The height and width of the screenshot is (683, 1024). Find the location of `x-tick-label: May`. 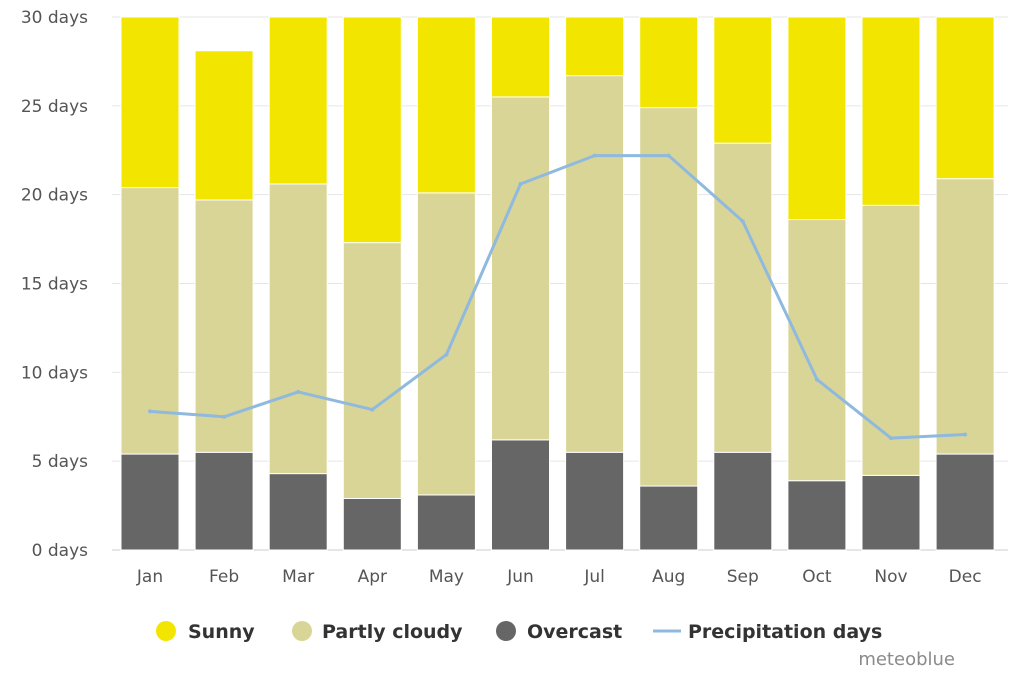

x-tick-label: May is located at coordinates (446, 577).